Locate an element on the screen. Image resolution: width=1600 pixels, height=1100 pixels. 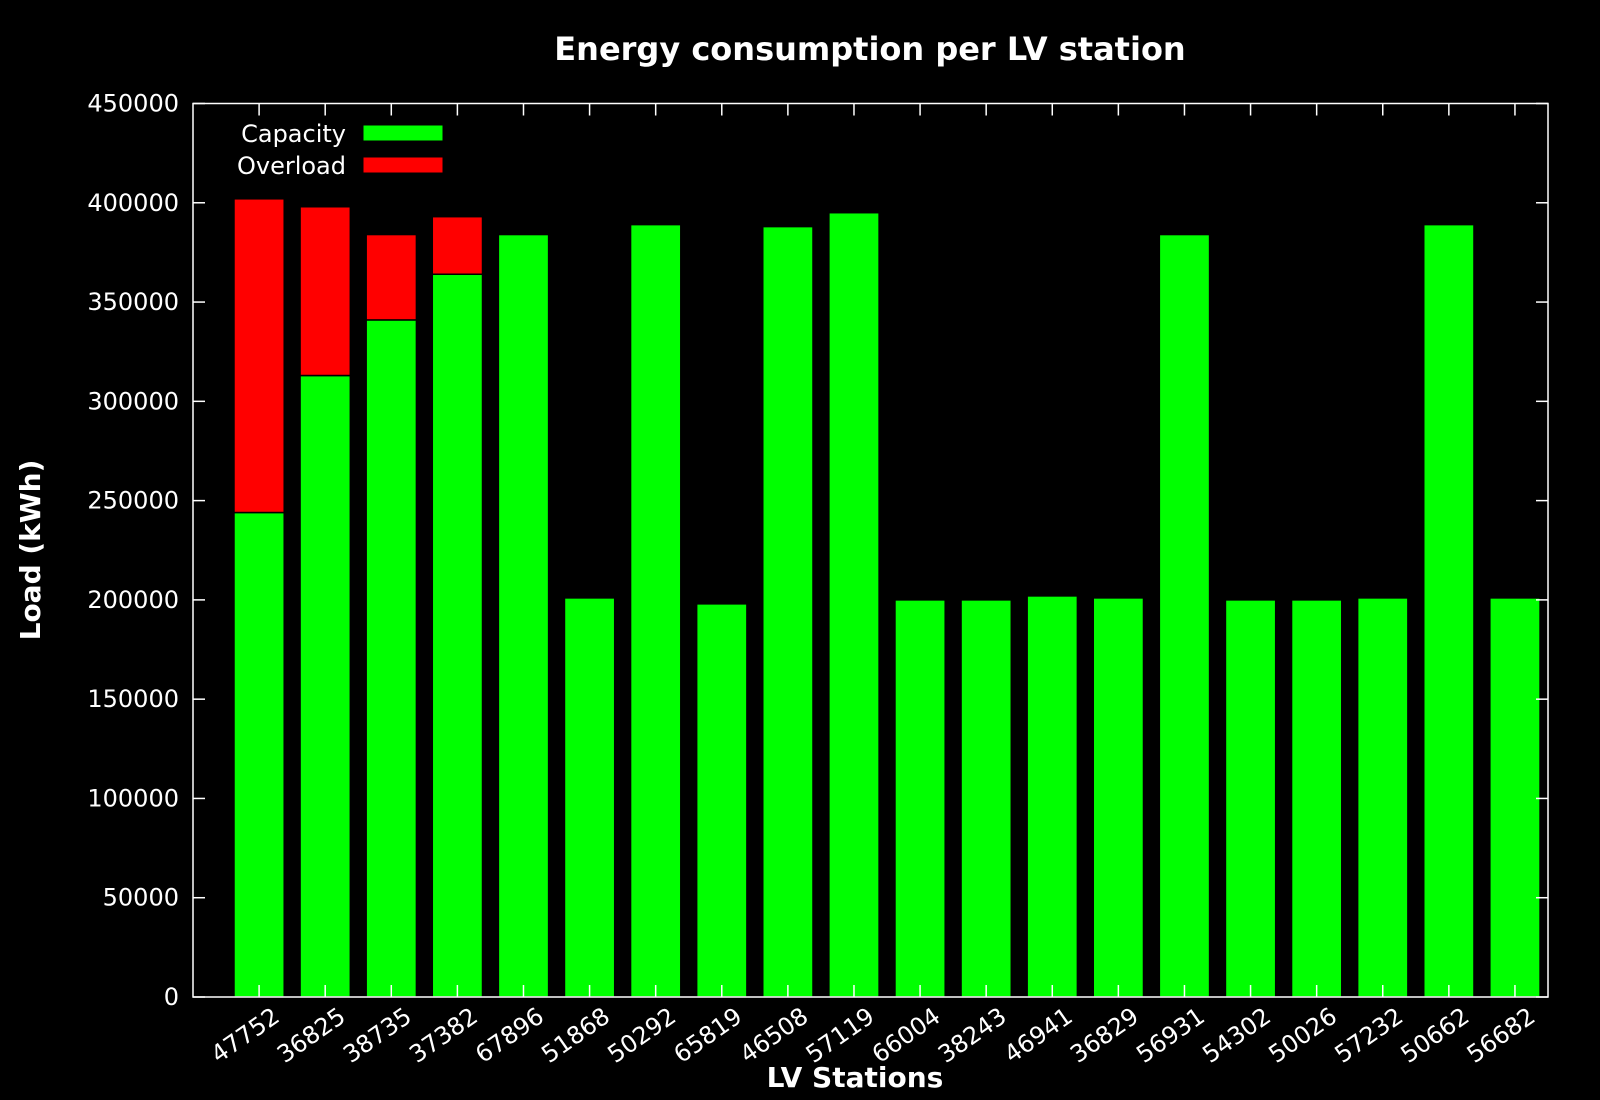
y-tick-label: 200000 is located at coordinates (133, 600).